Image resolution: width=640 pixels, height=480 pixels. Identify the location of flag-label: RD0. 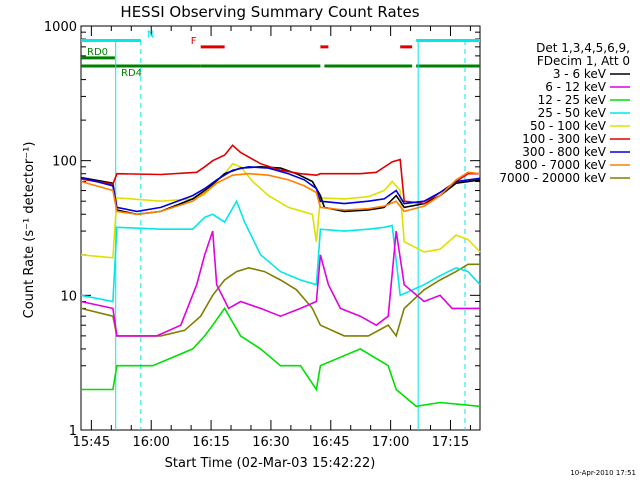
(97, 52).